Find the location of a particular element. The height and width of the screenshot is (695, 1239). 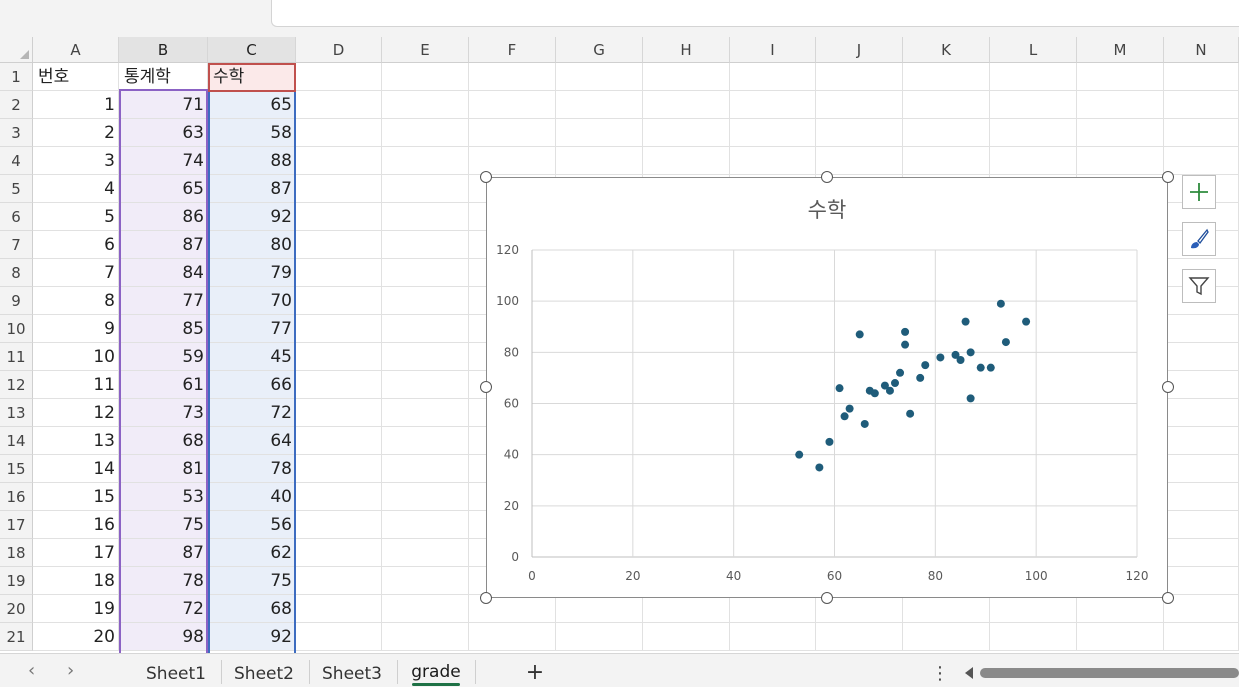

cell-a4: 3 is located at coordinates (76, 161).